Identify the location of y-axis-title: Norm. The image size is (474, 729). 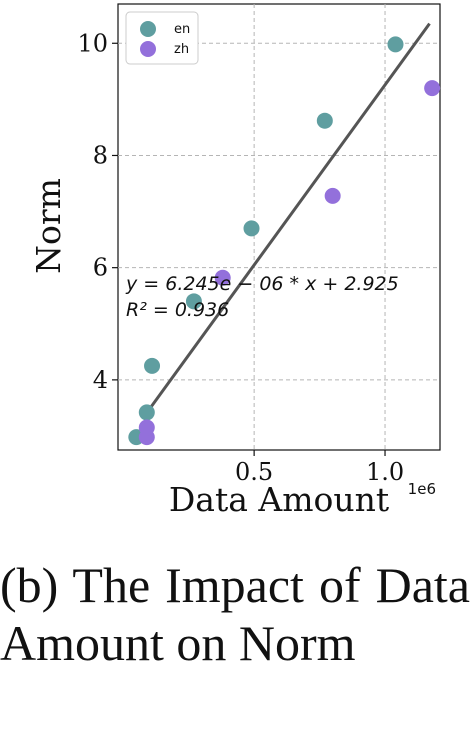
(48, 226).